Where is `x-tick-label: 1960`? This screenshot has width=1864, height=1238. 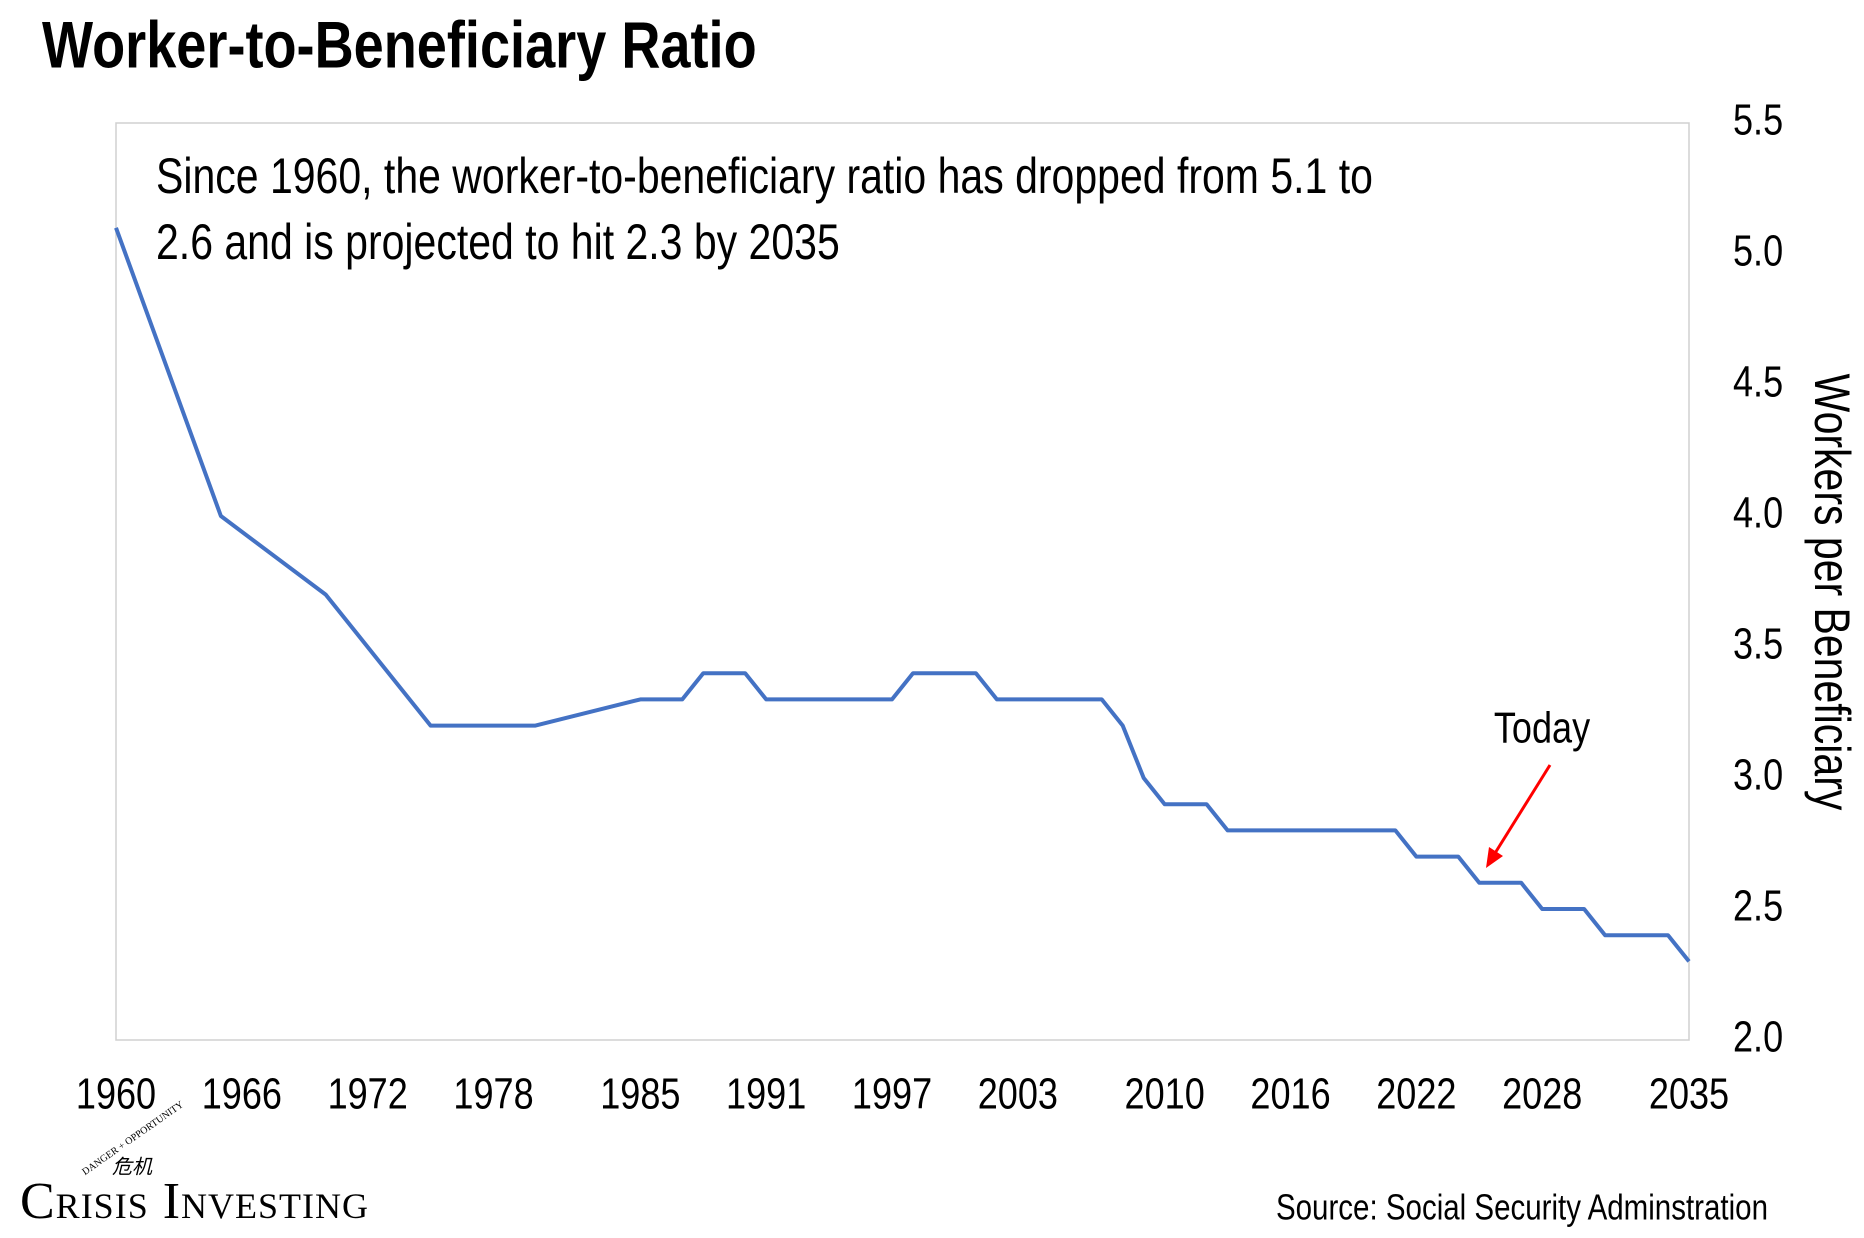
x-tick-label: 1960 is located at coordinates (116, 1093).